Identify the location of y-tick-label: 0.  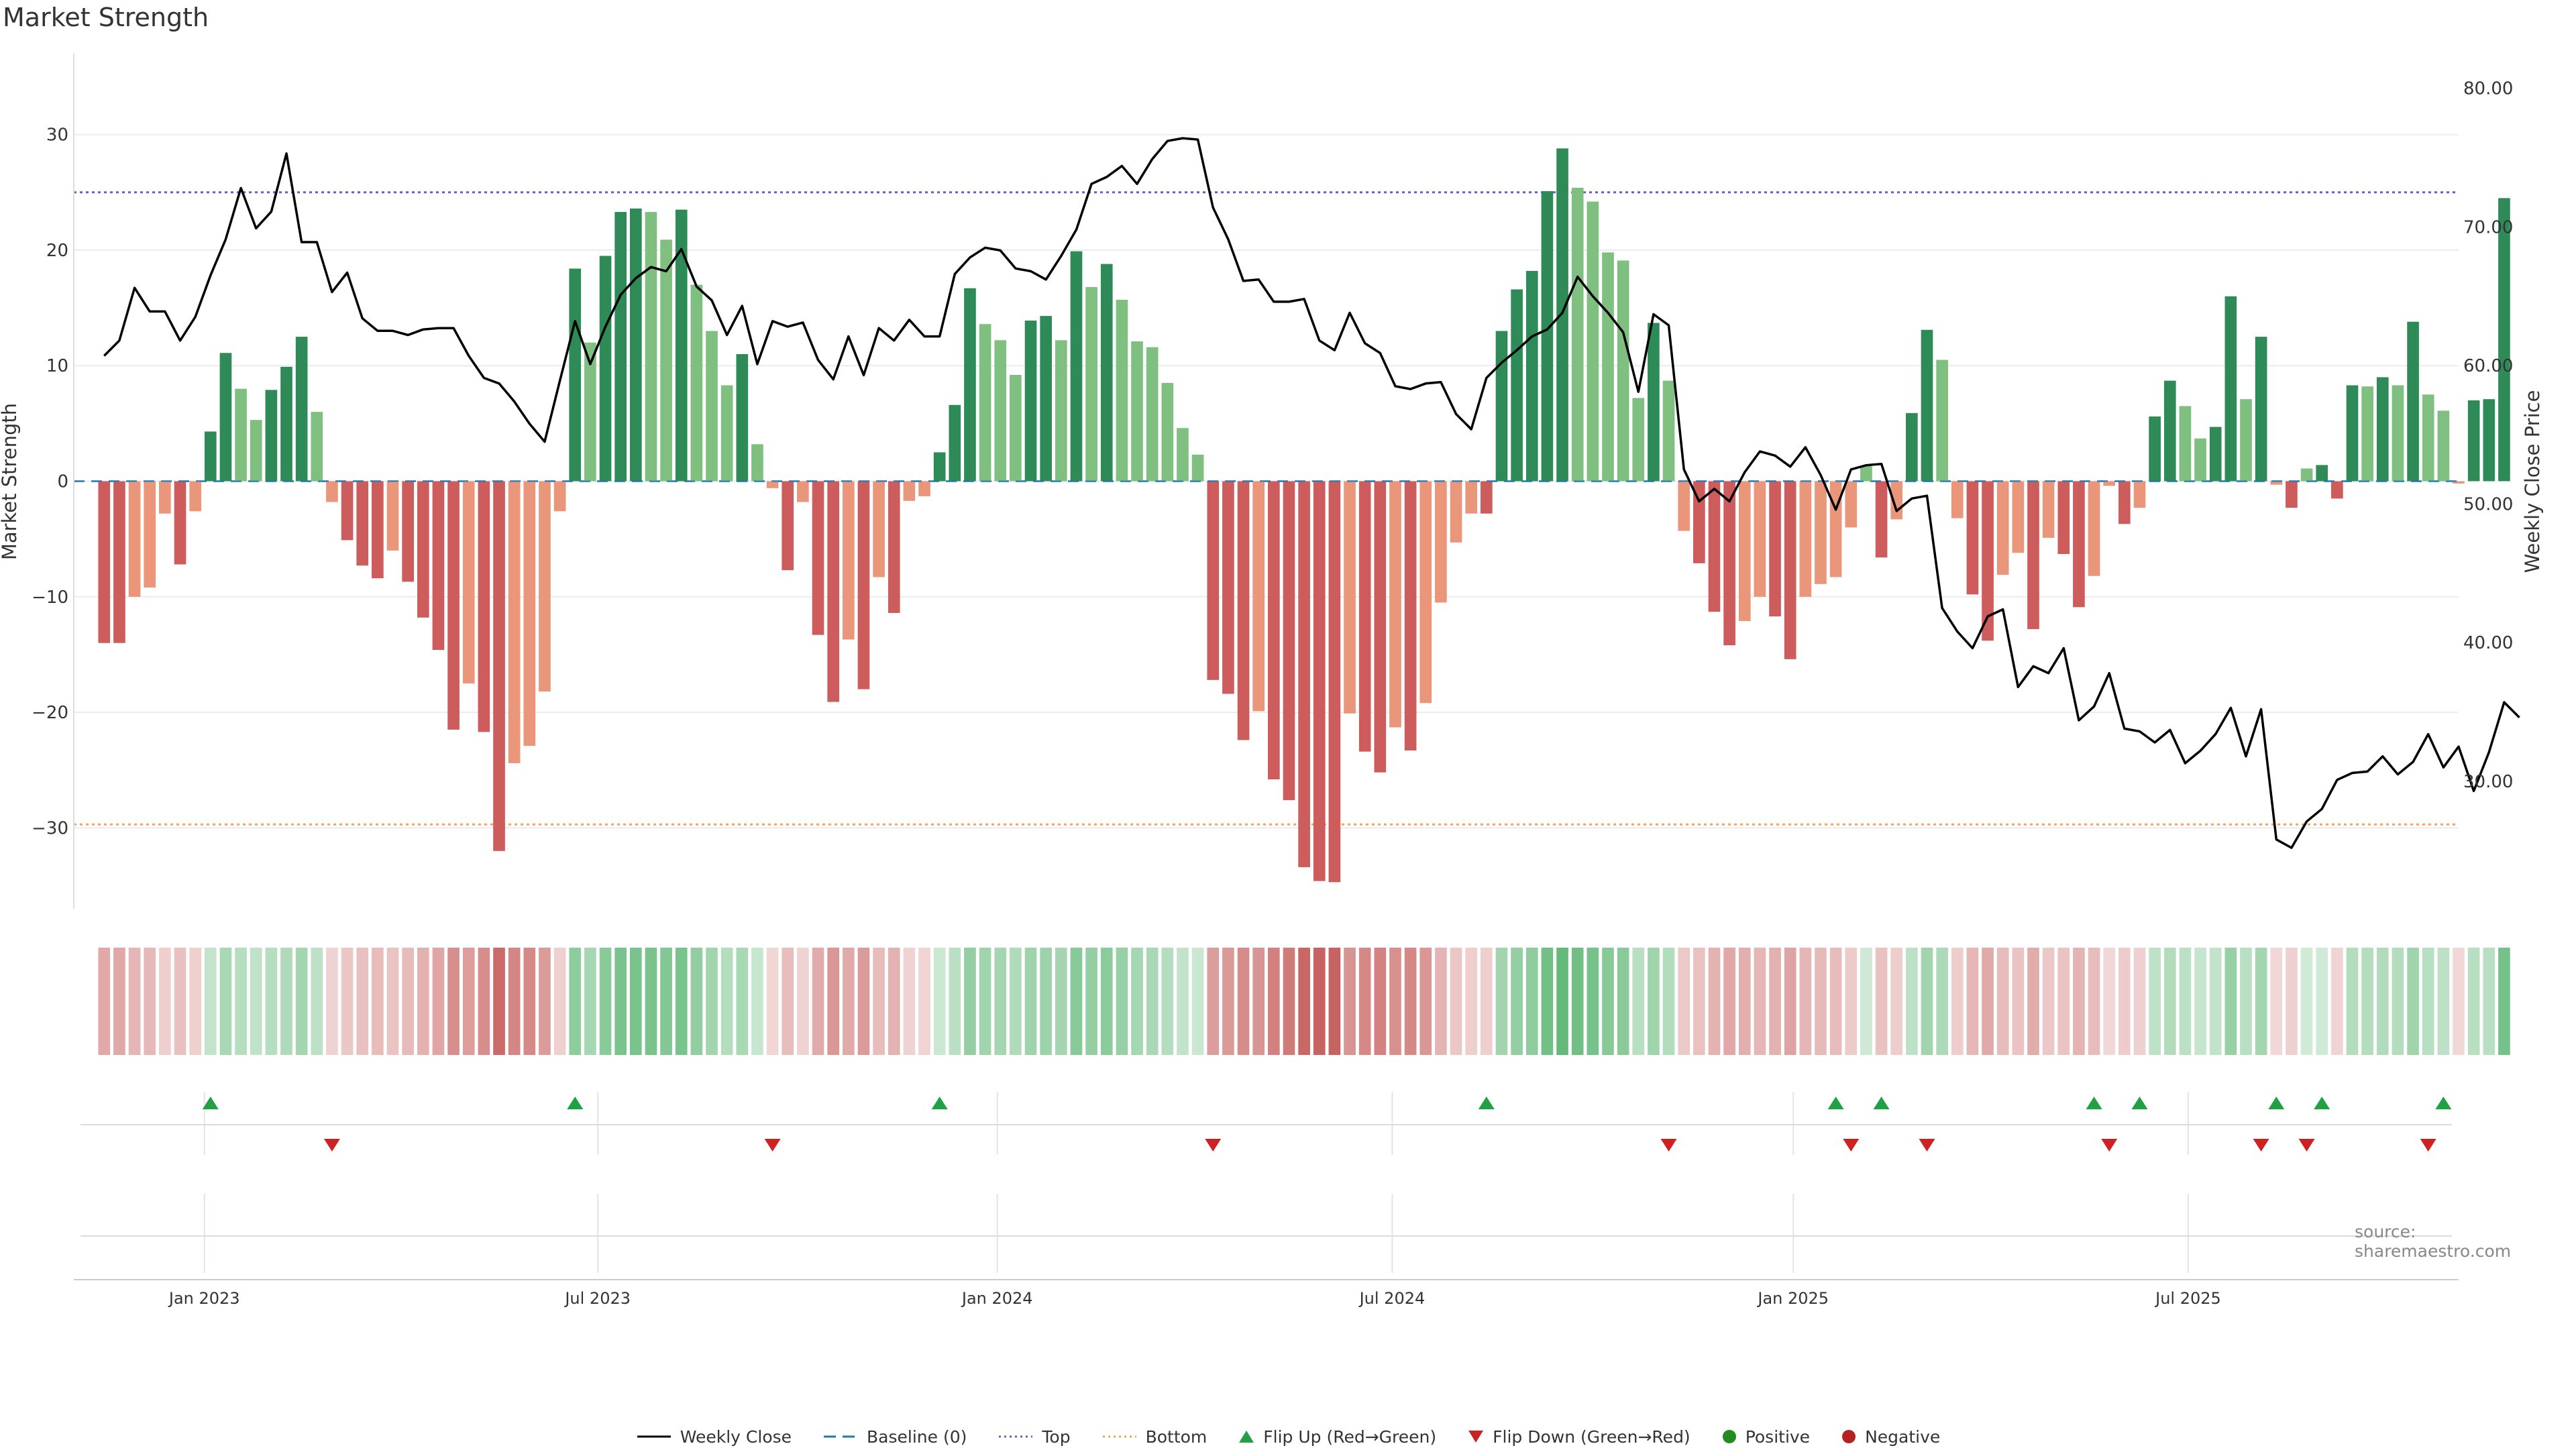
(62, 482).